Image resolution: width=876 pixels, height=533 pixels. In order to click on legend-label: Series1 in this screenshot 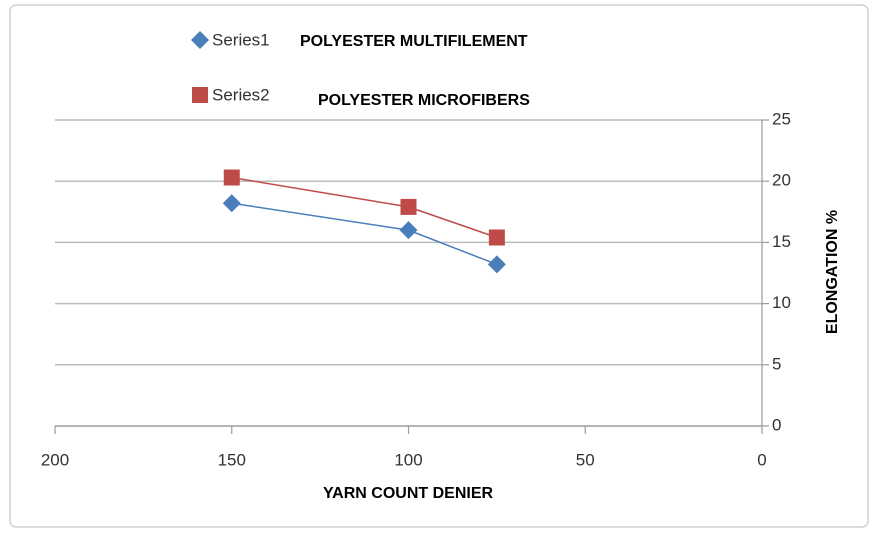, I will do `click(241, 39)`.